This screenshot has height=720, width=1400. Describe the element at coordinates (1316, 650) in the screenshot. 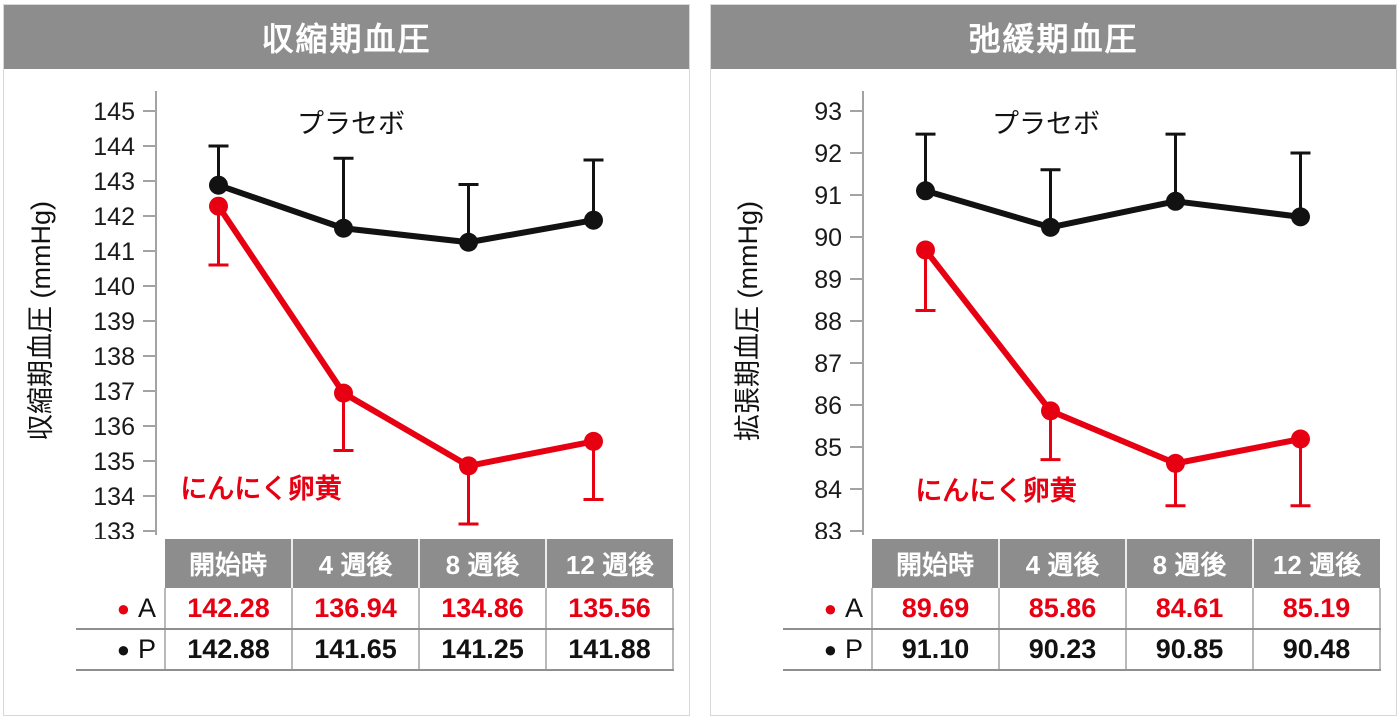

I see `table-cell: 90.48` at that location.